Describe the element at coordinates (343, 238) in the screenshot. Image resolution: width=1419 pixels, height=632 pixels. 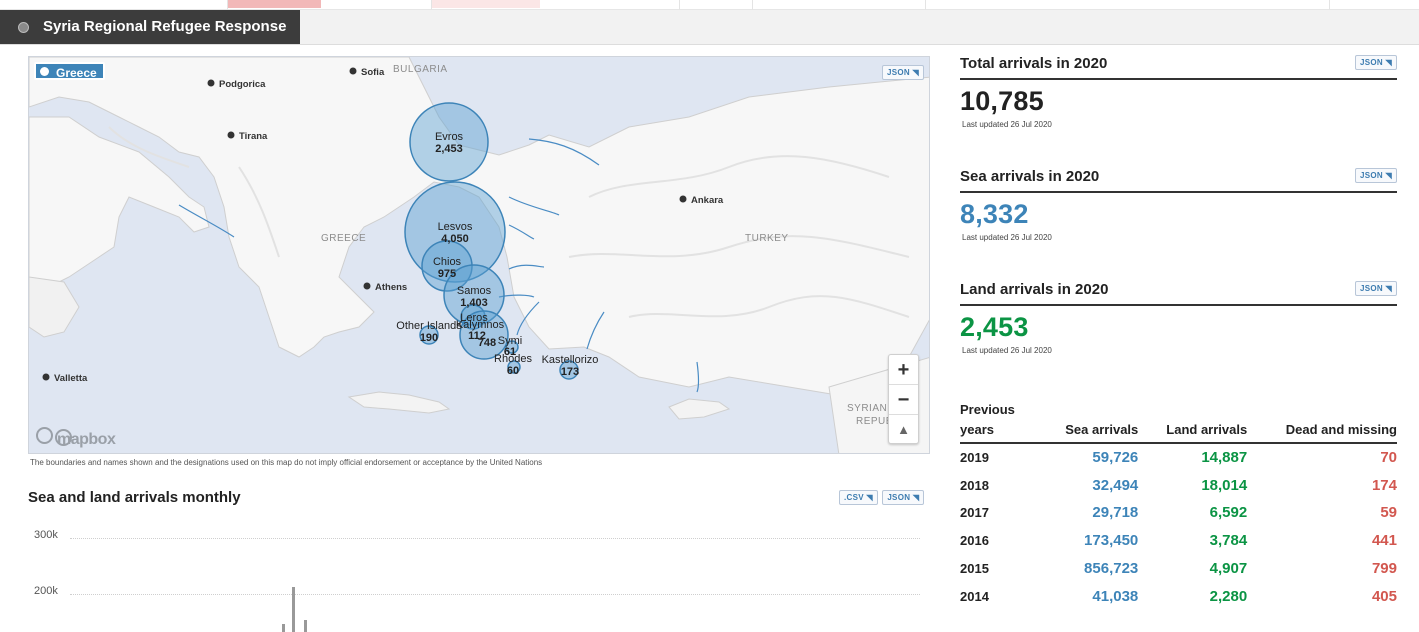
I see `country-label-greece: GREECE` at that location.